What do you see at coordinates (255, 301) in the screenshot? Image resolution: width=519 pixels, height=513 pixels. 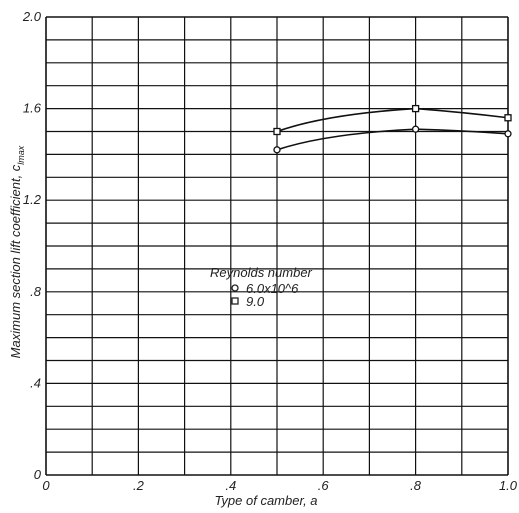 I see `legend-label-2: 9.0` at bounding box center [255, 301].